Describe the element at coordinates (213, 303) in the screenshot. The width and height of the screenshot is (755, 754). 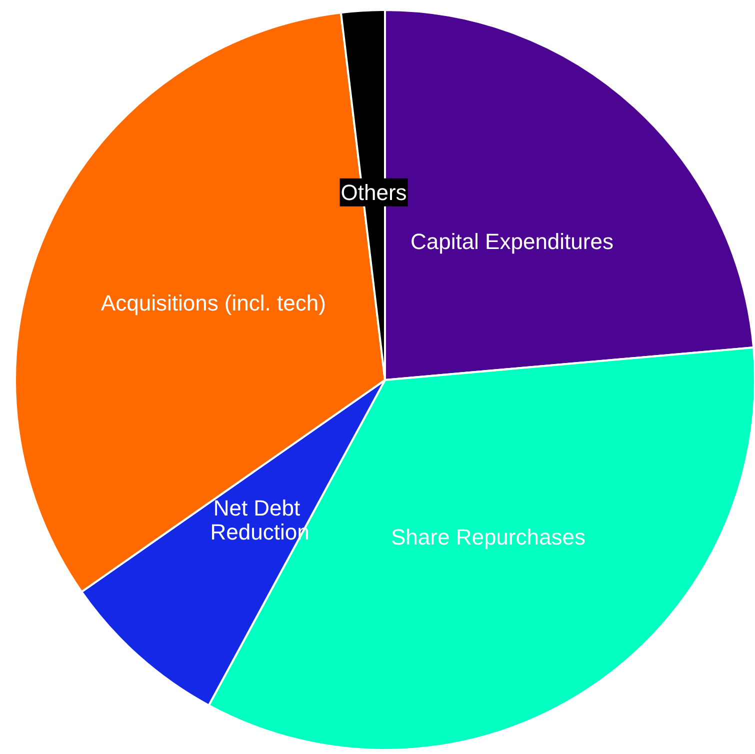
I see `slice-label: Acquisitions (incl. tech)` at that location.